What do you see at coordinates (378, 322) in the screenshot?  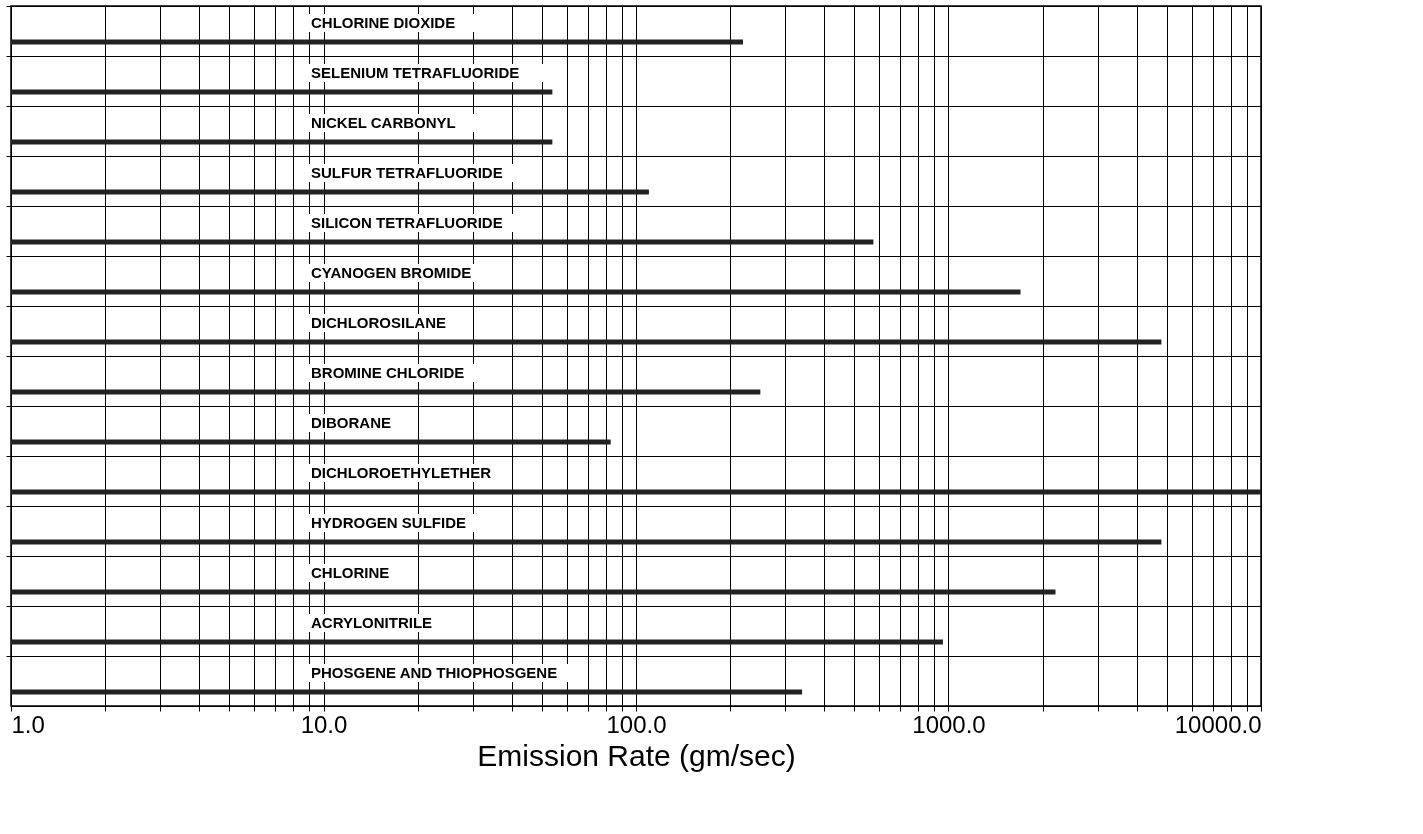 I see `y-tick-label: DICHLOROSILANE` at bounding box center [378, 322].